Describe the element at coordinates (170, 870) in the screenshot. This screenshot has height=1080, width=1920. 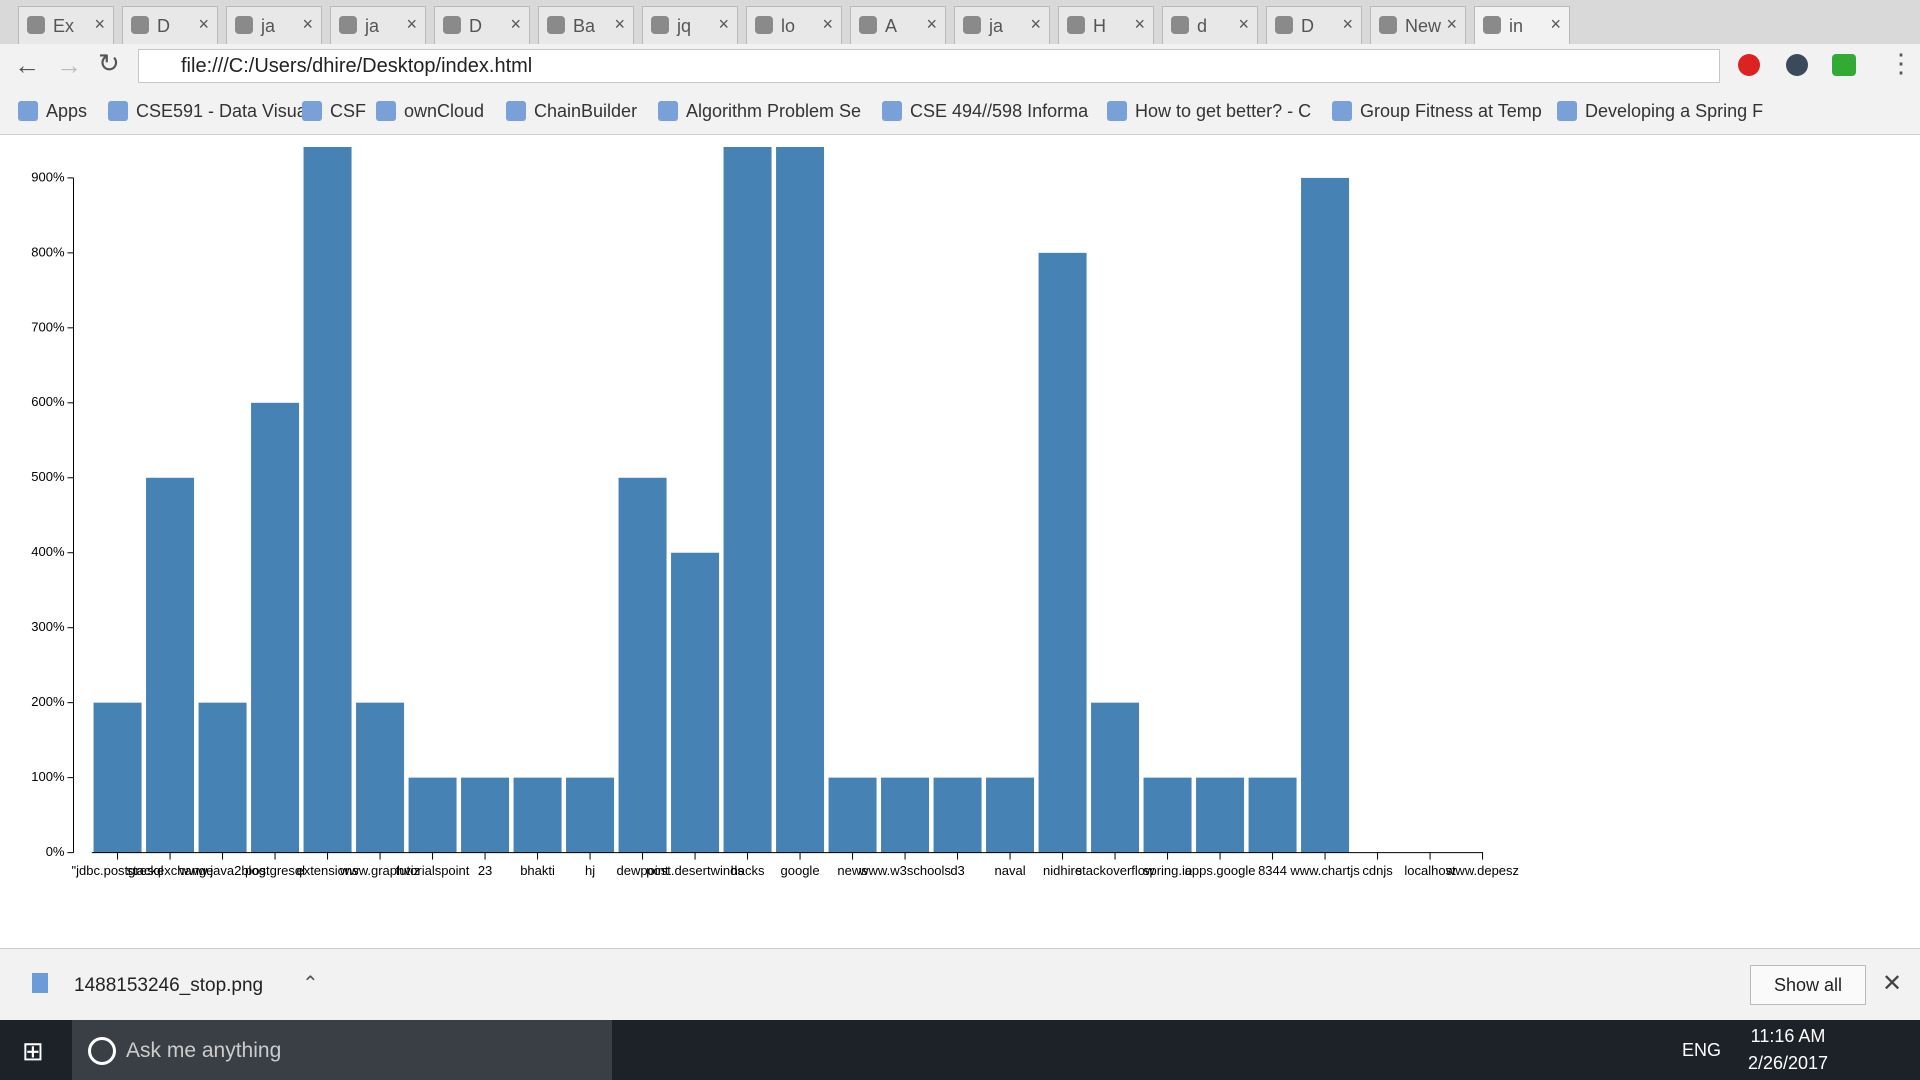
I see `x-tick-label: stackexchange` at that location.